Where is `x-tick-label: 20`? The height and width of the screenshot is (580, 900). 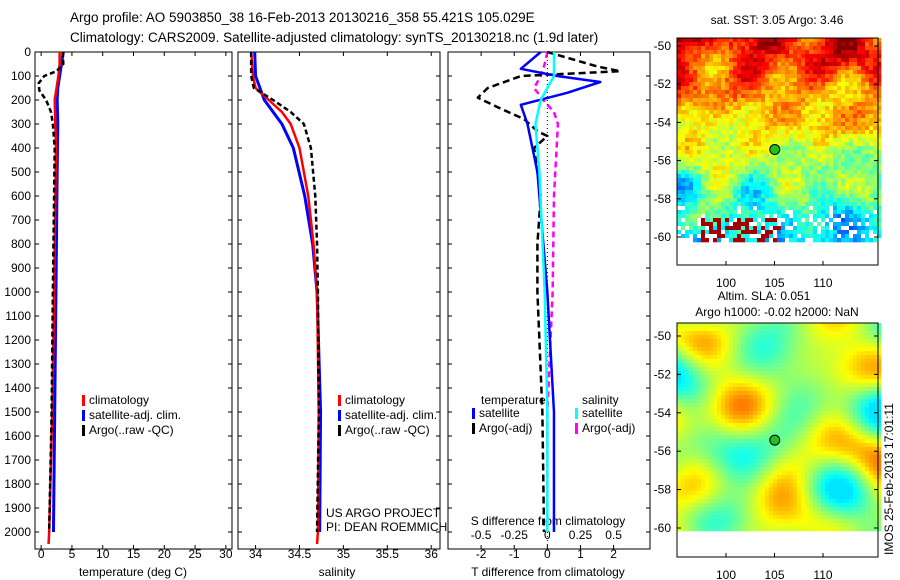
x-tick-label: 20 is located at coordinates (165, 554).